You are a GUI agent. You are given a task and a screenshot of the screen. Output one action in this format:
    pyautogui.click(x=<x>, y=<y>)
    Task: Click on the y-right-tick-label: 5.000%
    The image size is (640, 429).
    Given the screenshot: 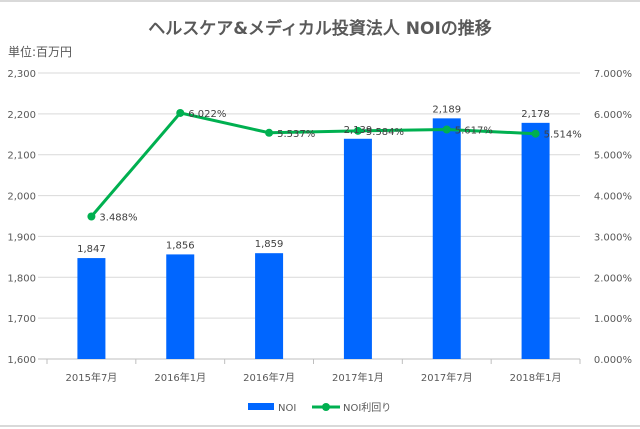 What is the action you would take?
    pyautogui.click(x=613, y=156)
    